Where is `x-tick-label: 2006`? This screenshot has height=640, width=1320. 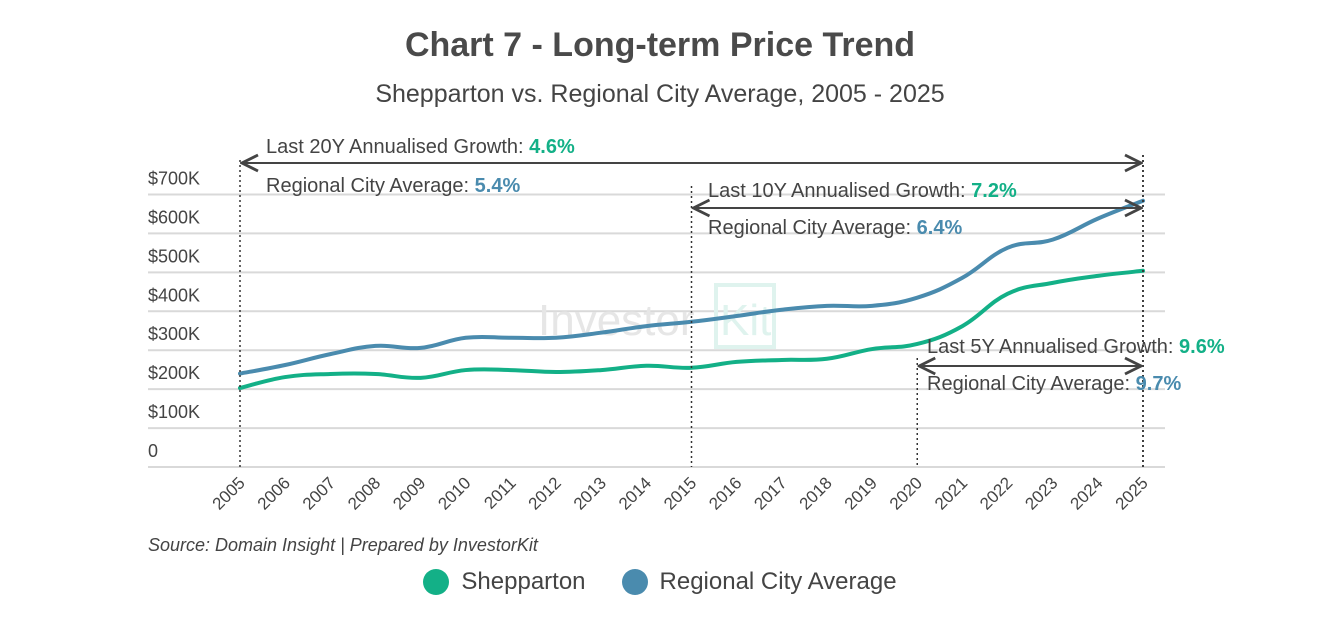
x-tick-label: 2006 is located at coordinates (274, 493).